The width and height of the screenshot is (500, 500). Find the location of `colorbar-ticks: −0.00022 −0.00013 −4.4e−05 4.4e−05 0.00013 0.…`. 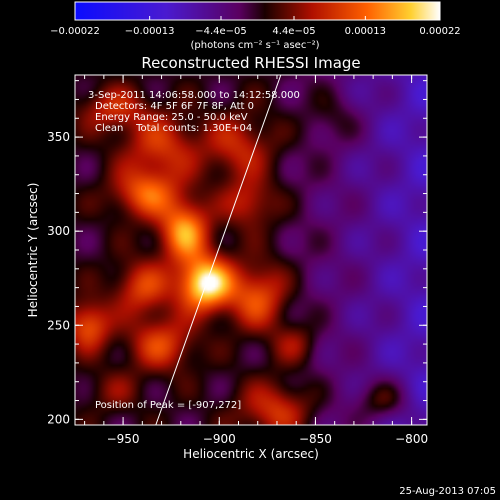

colorbar-ticks: −0.00022 −0.00013 −4.4e−05 4.4e−05 0.00013 0.… is located at coordinates (255, 26).